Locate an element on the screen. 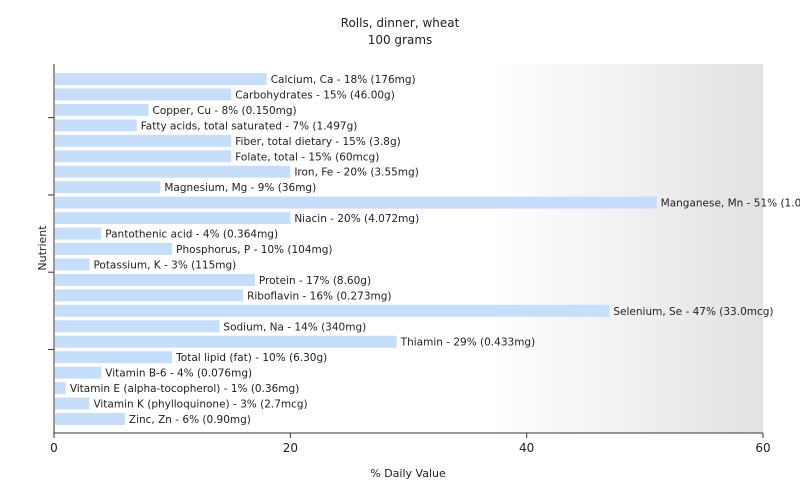  bar-label: Manganese, Mn - 51% (1.023mg) is located at coordinates (730, 204).